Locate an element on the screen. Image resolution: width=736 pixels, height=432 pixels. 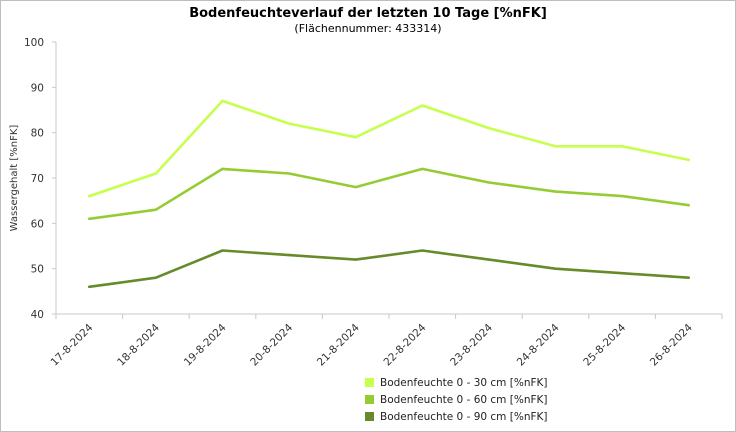
x-tick-label: 26-8-2024 is located at coordinates (671, 344).